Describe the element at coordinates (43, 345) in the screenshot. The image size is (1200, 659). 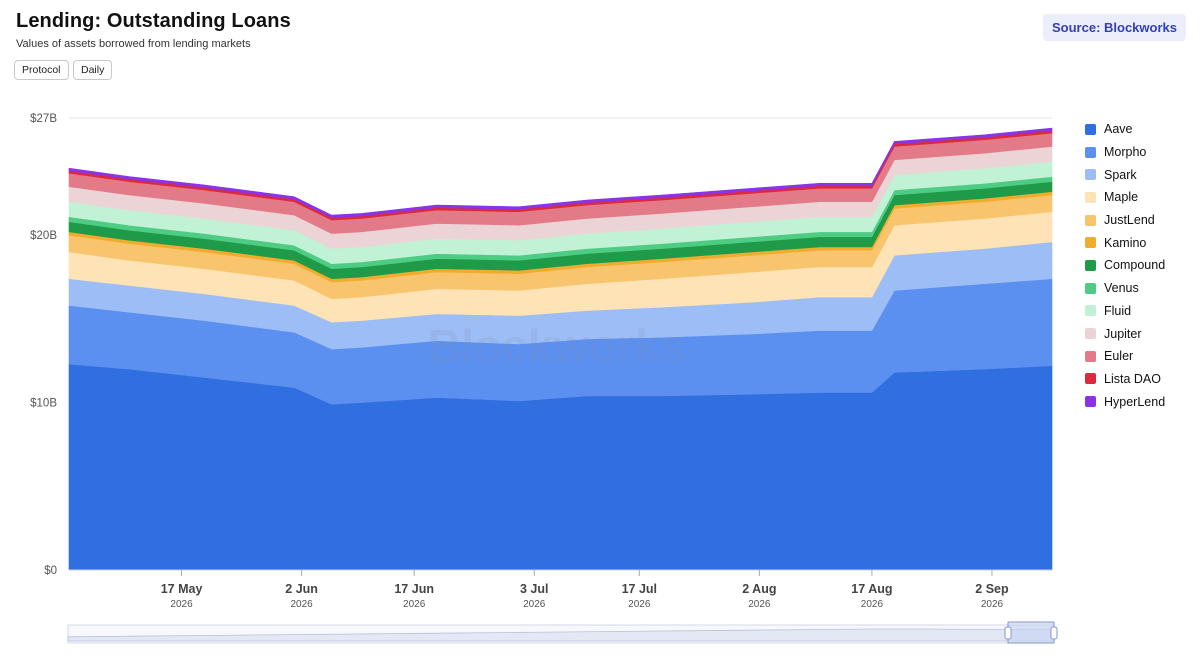
I see `y-axis: $0 $10B $20B $27B` at that location.